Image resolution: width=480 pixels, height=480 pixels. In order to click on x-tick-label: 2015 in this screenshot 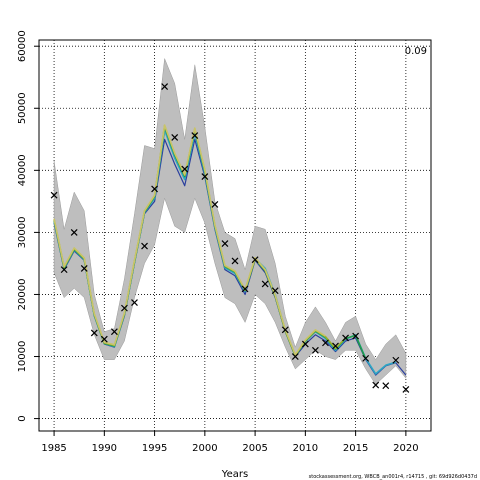, I will do `click(355, 448)`.